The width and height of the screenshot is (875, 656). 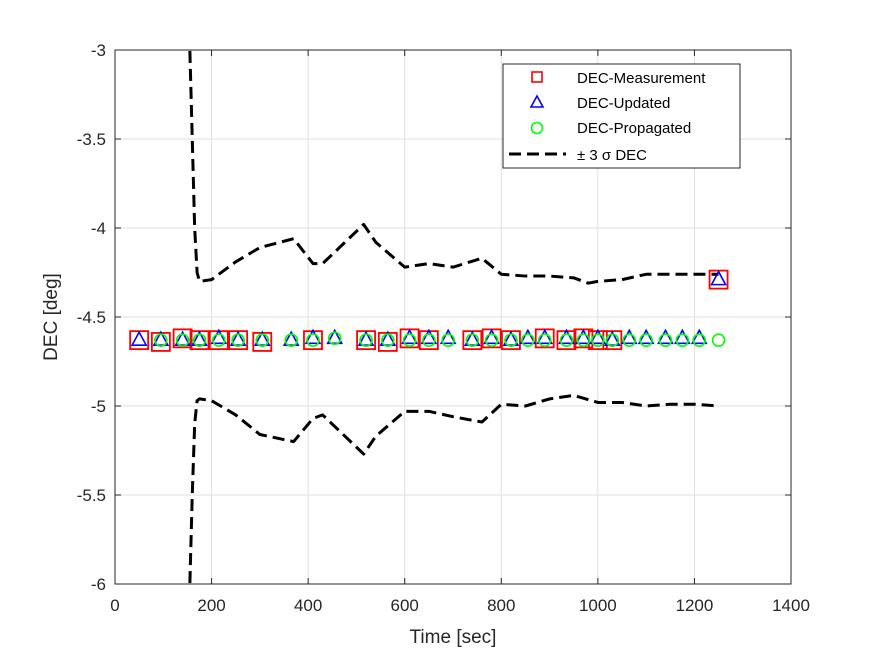 What do you see at coordinates (98, 406) in the screenshot?
I see `y-tick-label: -5` at bounding box center [98, 406].